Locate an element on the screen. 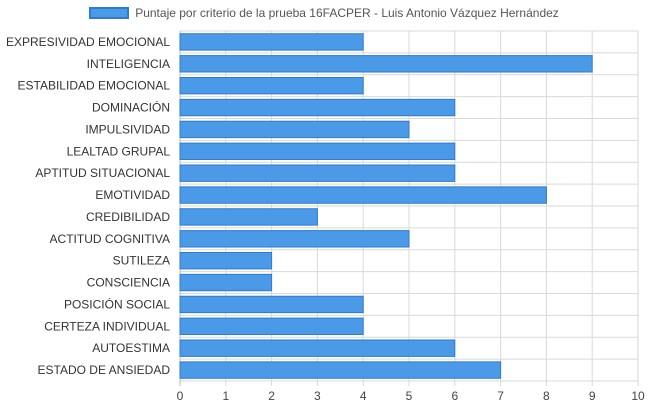 This screenshot has width=648, height=410. x-tick-label: 3 is located at coordinates (317, 396).